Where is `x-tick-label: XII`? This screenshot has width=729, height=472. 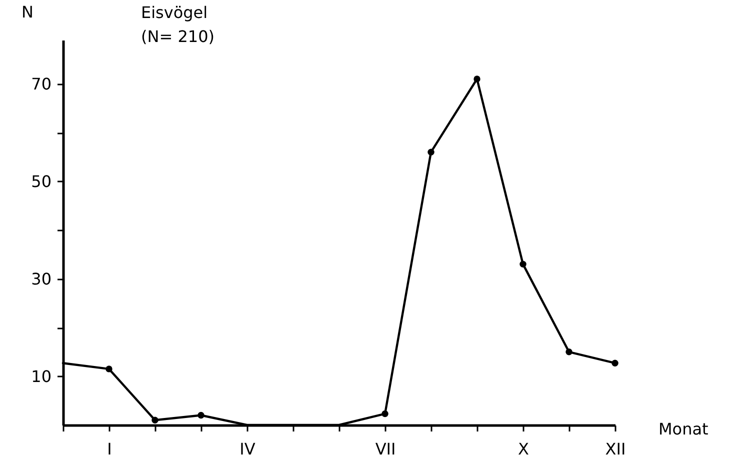 x-tick-label: XII is located at coordinates (615, 449).